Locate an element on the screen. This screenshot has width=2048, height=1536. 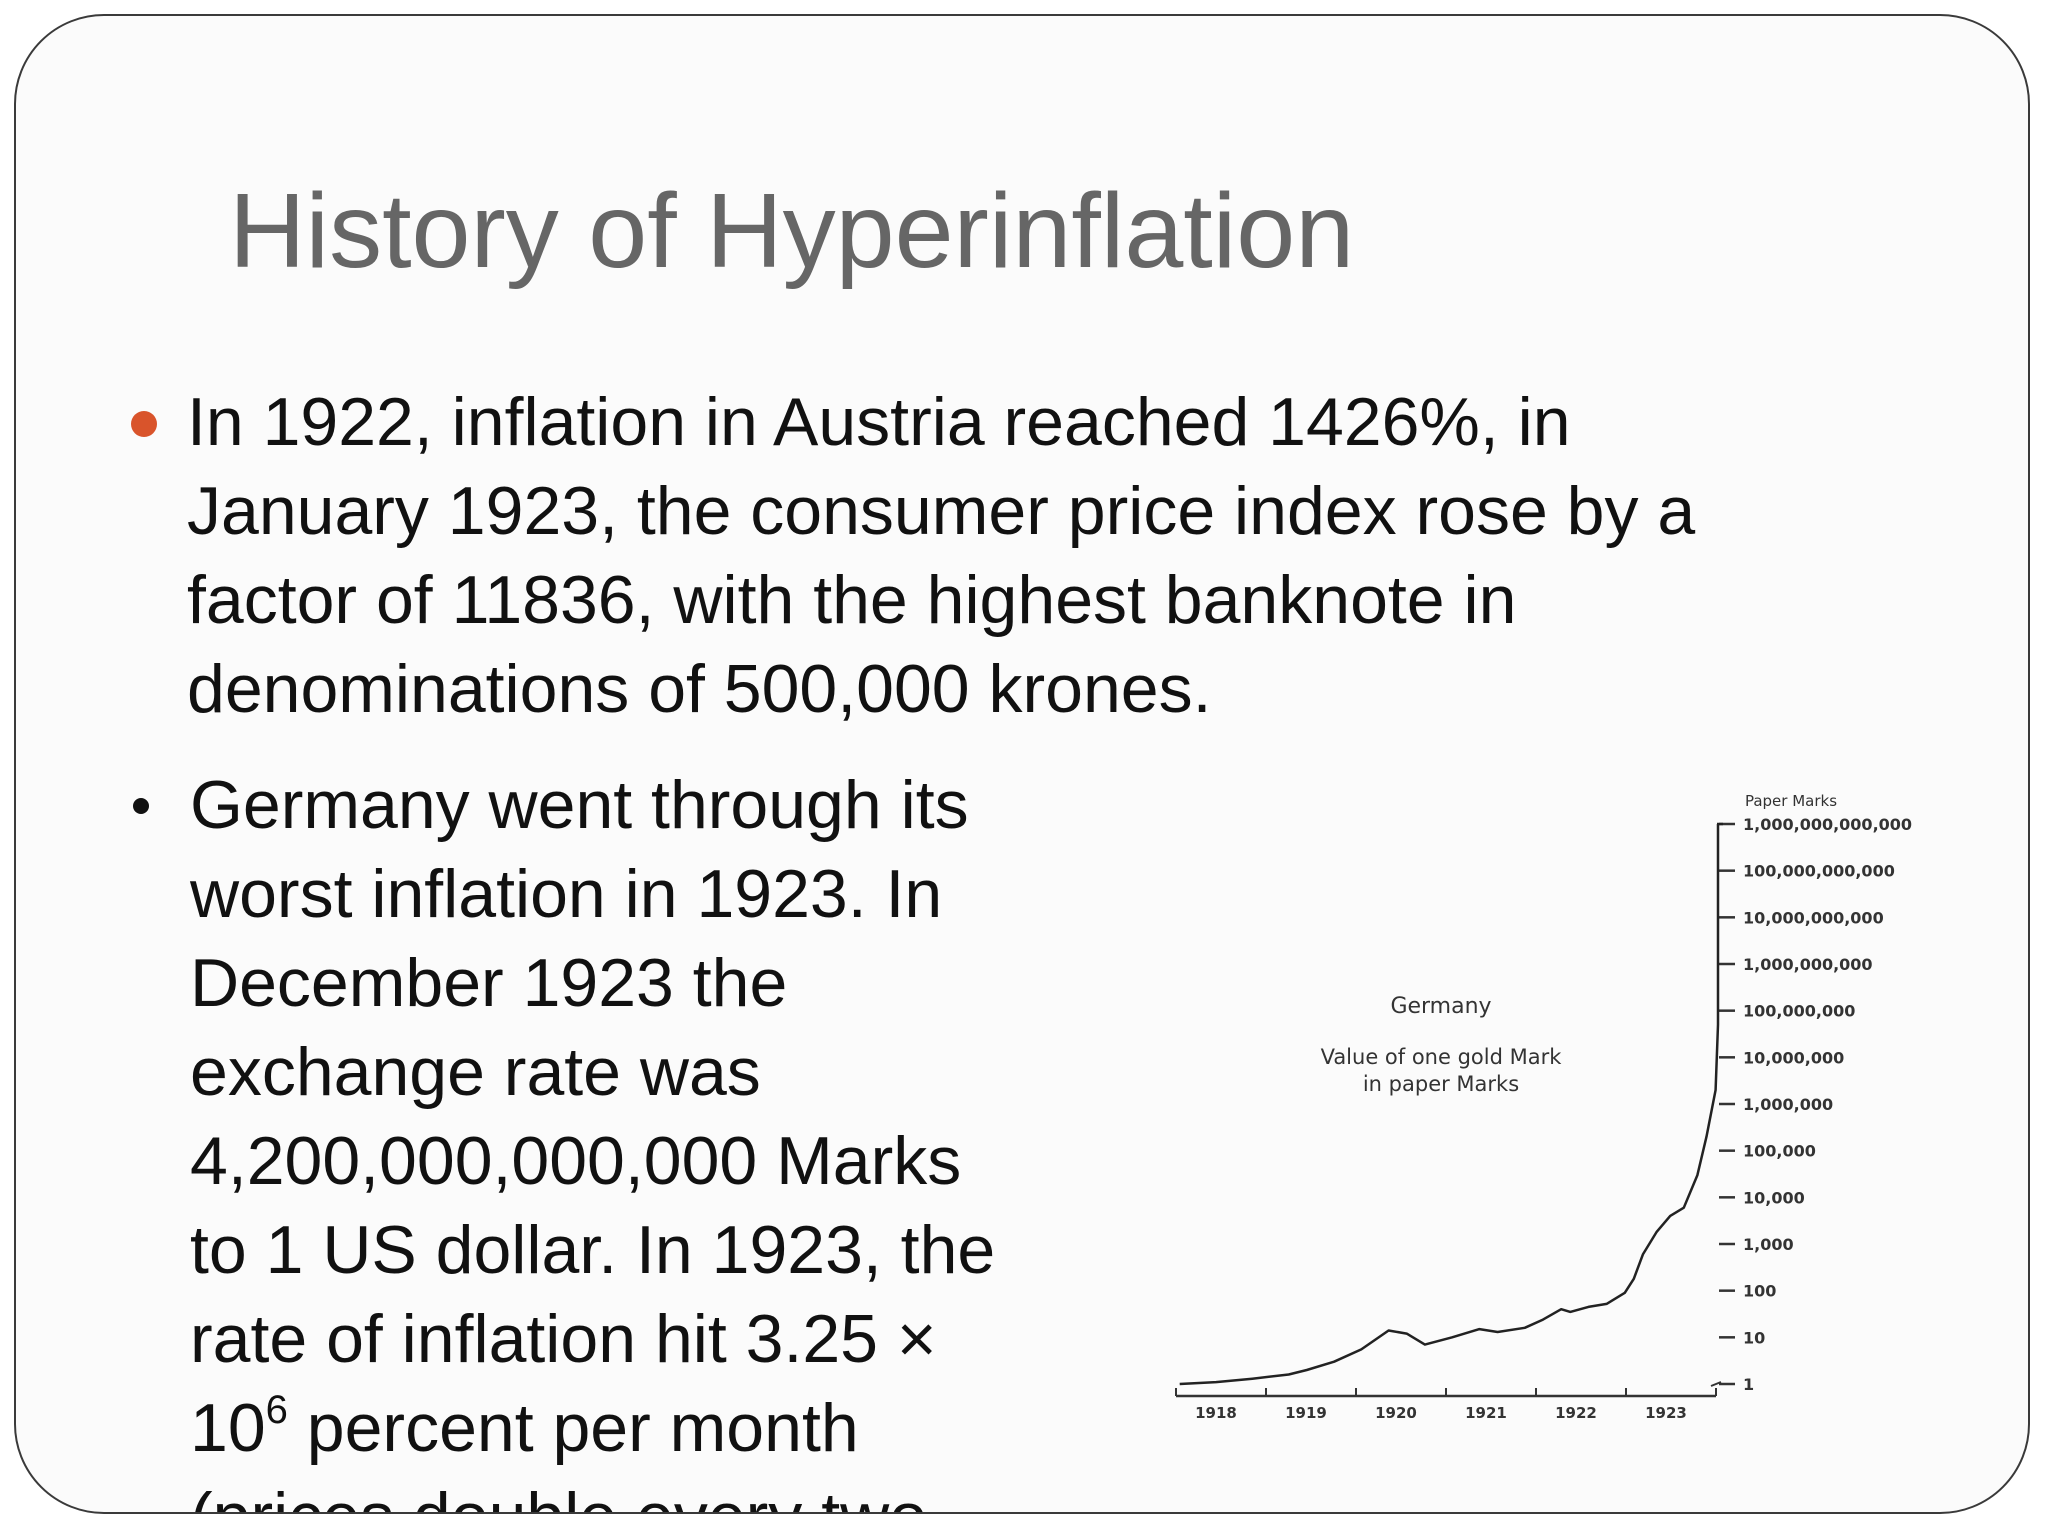
bullet-line-exponent: 106 percent per month is located at coordinates (650, 1428).